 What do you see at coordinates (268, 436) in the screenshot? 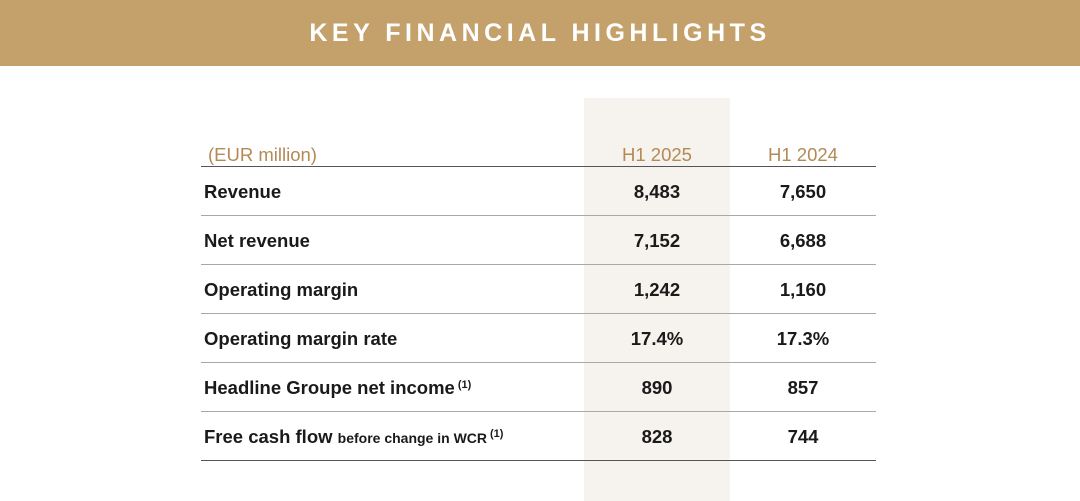
I see `row-label: Free cash flow` at bounding box center [268, 436].